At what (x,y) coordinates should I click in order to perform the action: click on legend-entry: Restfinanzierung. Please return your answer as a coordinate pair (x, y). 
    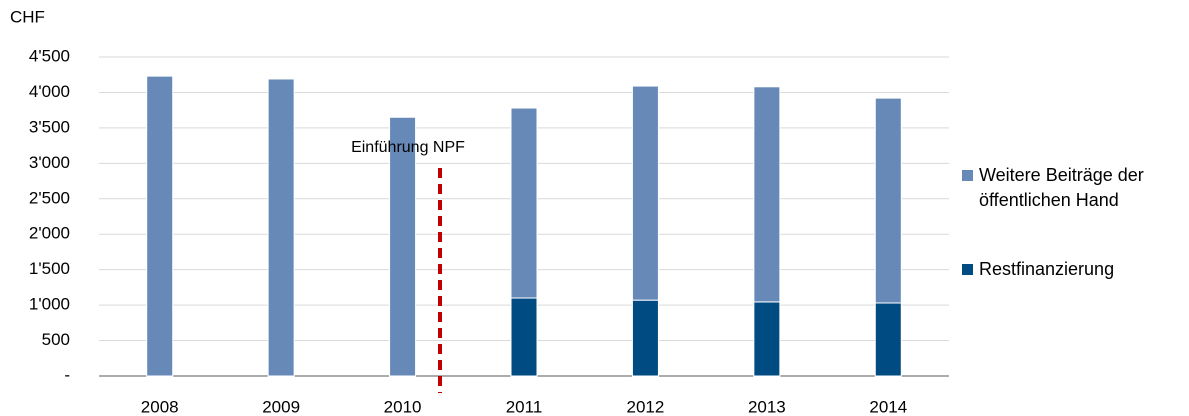
    Looking at the image, I should click on (1072, 269).